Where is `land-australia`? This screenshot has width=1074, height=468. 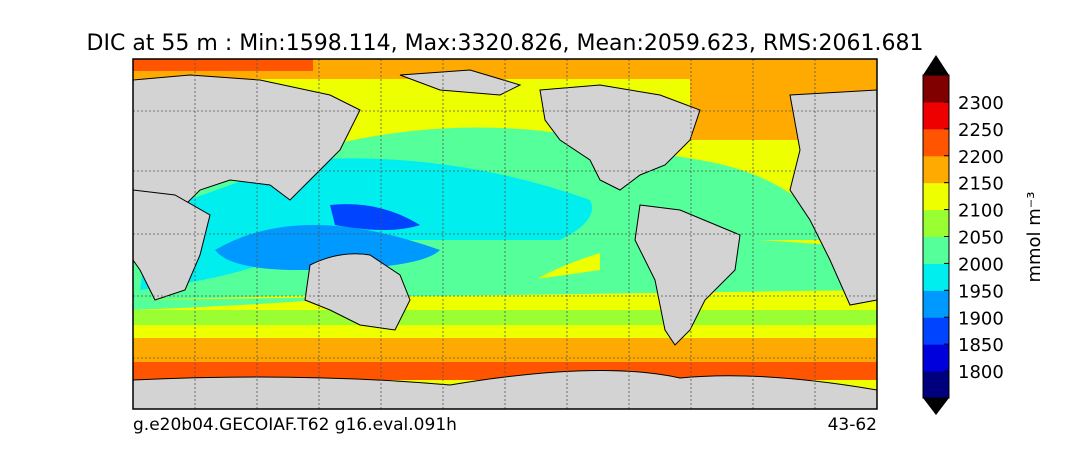
land-australia is located at coordinates (357, 292).